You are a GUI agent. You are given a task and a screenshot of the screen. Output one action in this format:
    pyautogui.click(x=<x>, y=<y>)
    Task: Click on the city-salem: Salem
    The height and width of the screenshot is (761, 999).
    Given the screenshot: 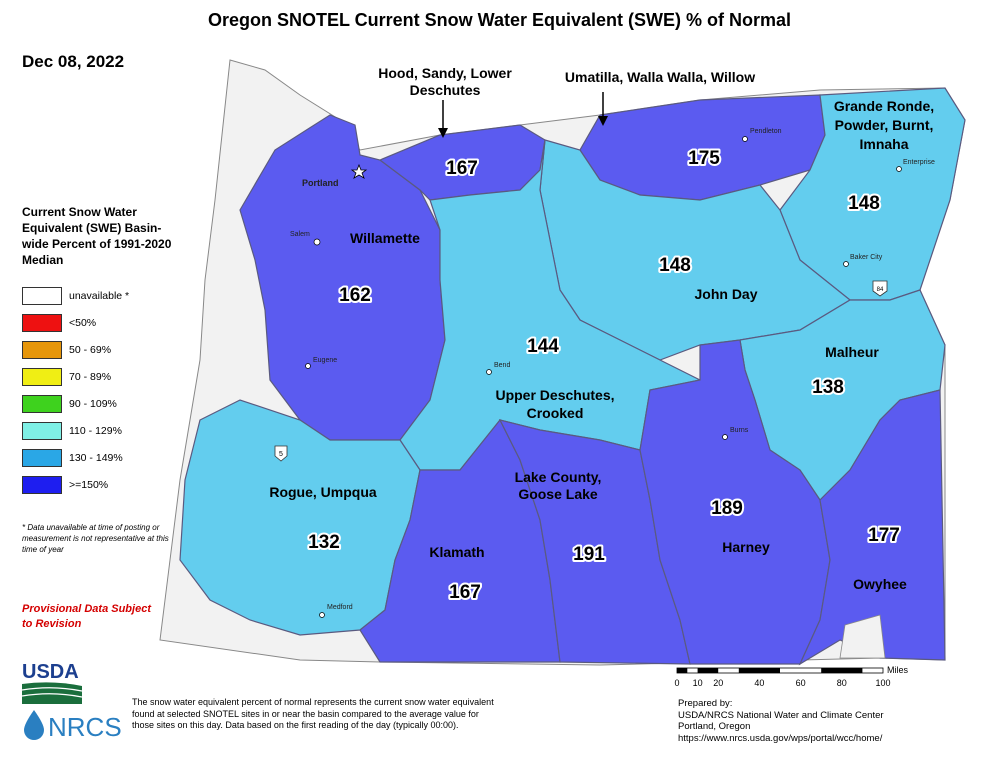 What is the action you would take?
    pyautogui.click(x=305, y=238)
    